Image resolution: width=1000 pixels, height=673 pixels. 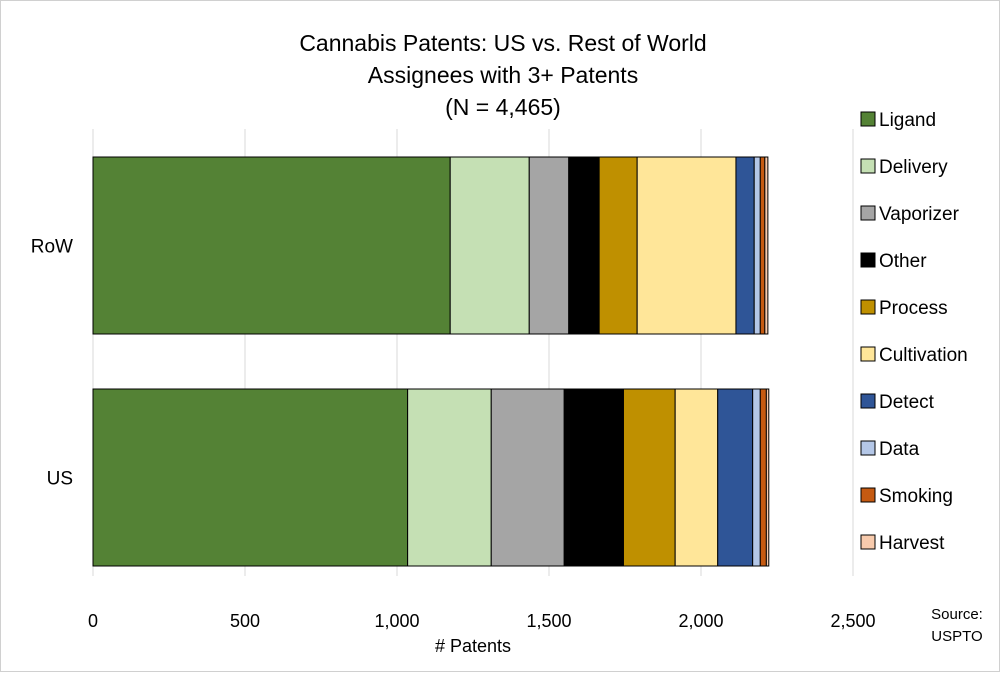 I want to click on x-tick-label: 0, so click(x=93, y=621).